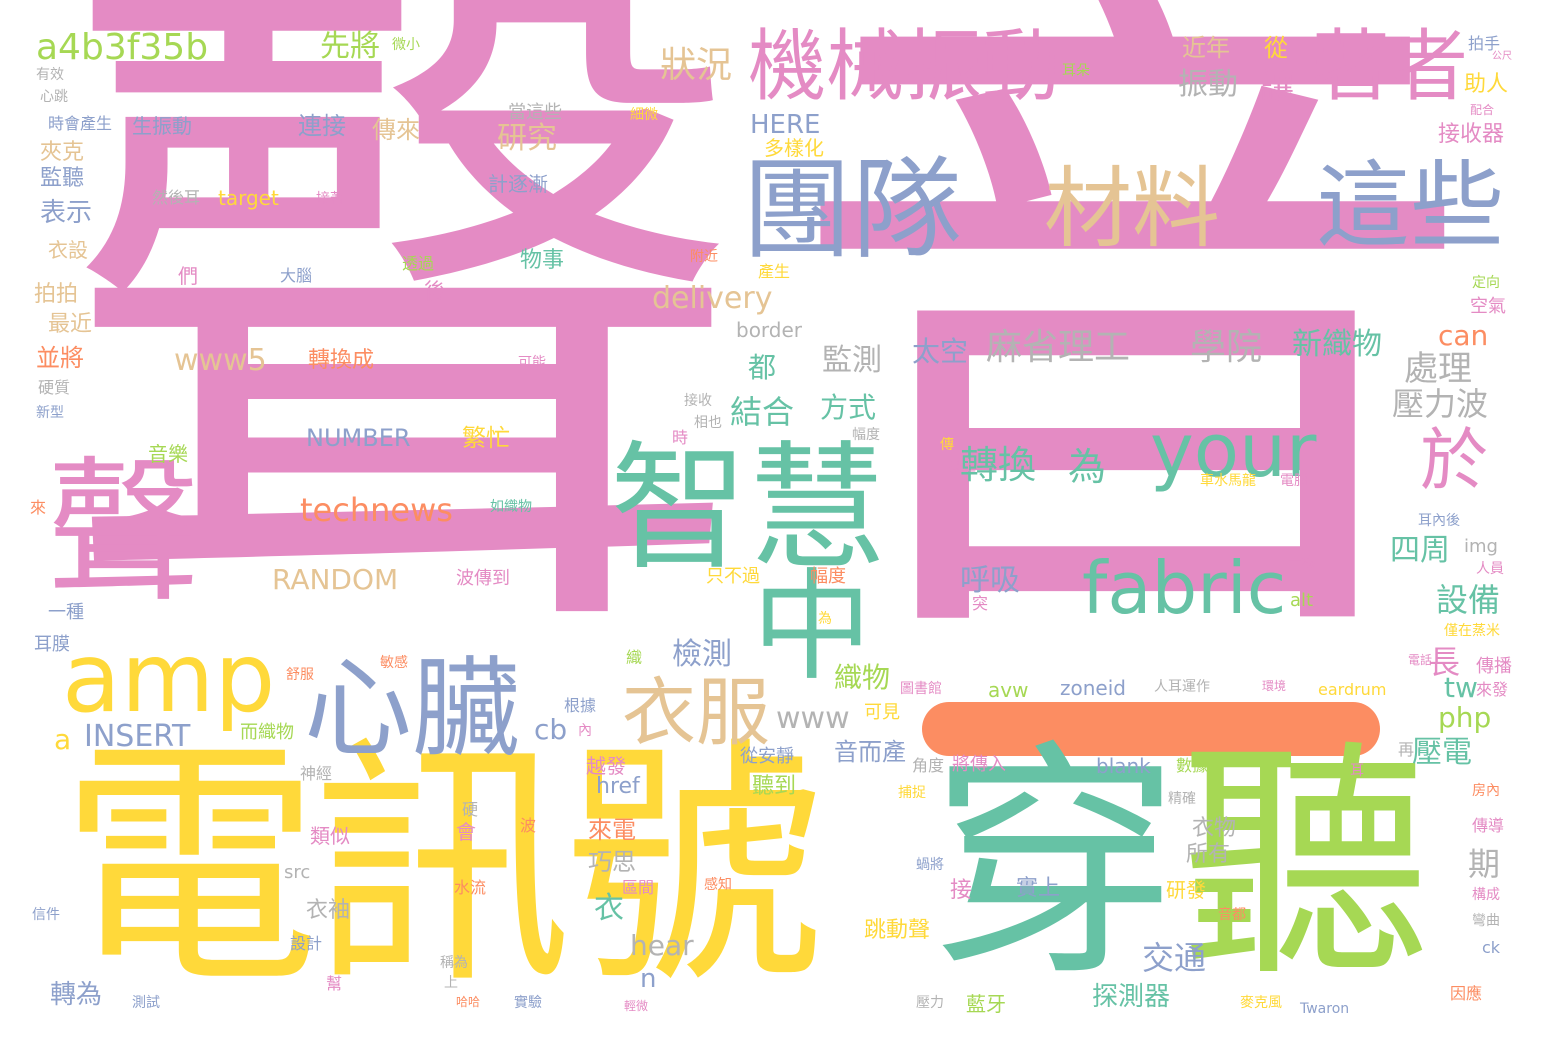  Describe the element at coordinates (169, 678) in the screenshot. I see `word: amp` at that location.